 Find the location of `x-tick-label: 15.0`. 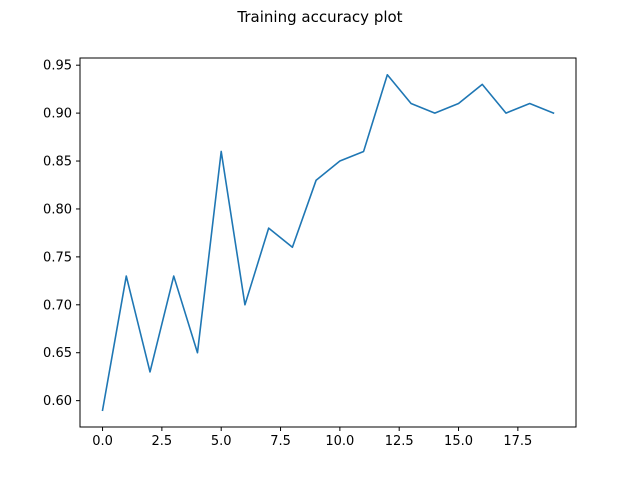

x-tick-label: 15.0 is located at coordinates (458, 441).